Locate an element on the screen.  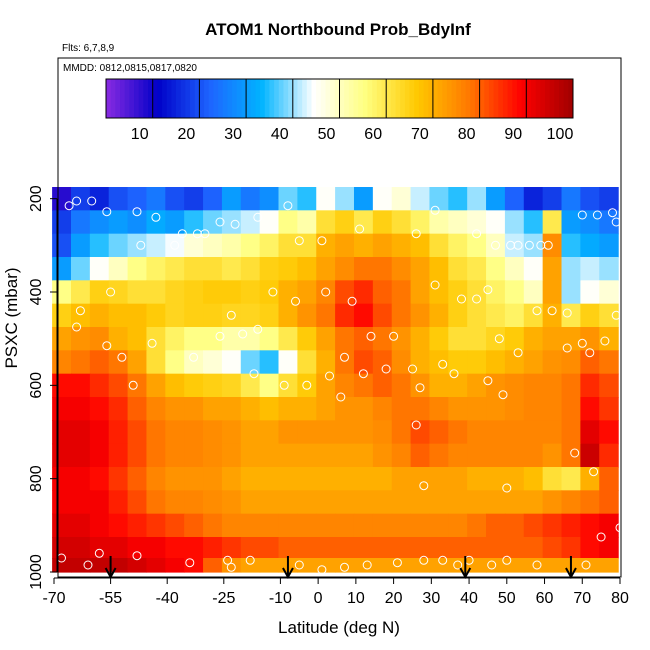
dates-note: MMDD: 0812,0815,0817,0820 is located at coordinates (130, 68).